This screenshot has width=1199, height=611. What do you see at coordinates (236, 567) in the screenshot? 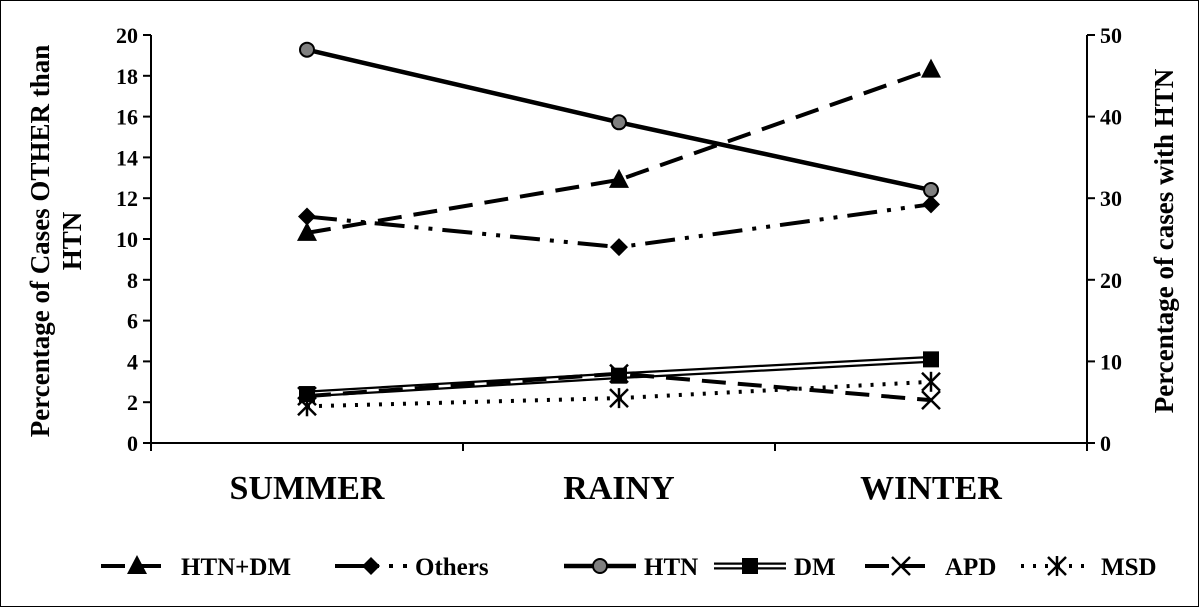
I see `legend-label-htn-dm: HTN+DM` at bounding box center [236, 567].